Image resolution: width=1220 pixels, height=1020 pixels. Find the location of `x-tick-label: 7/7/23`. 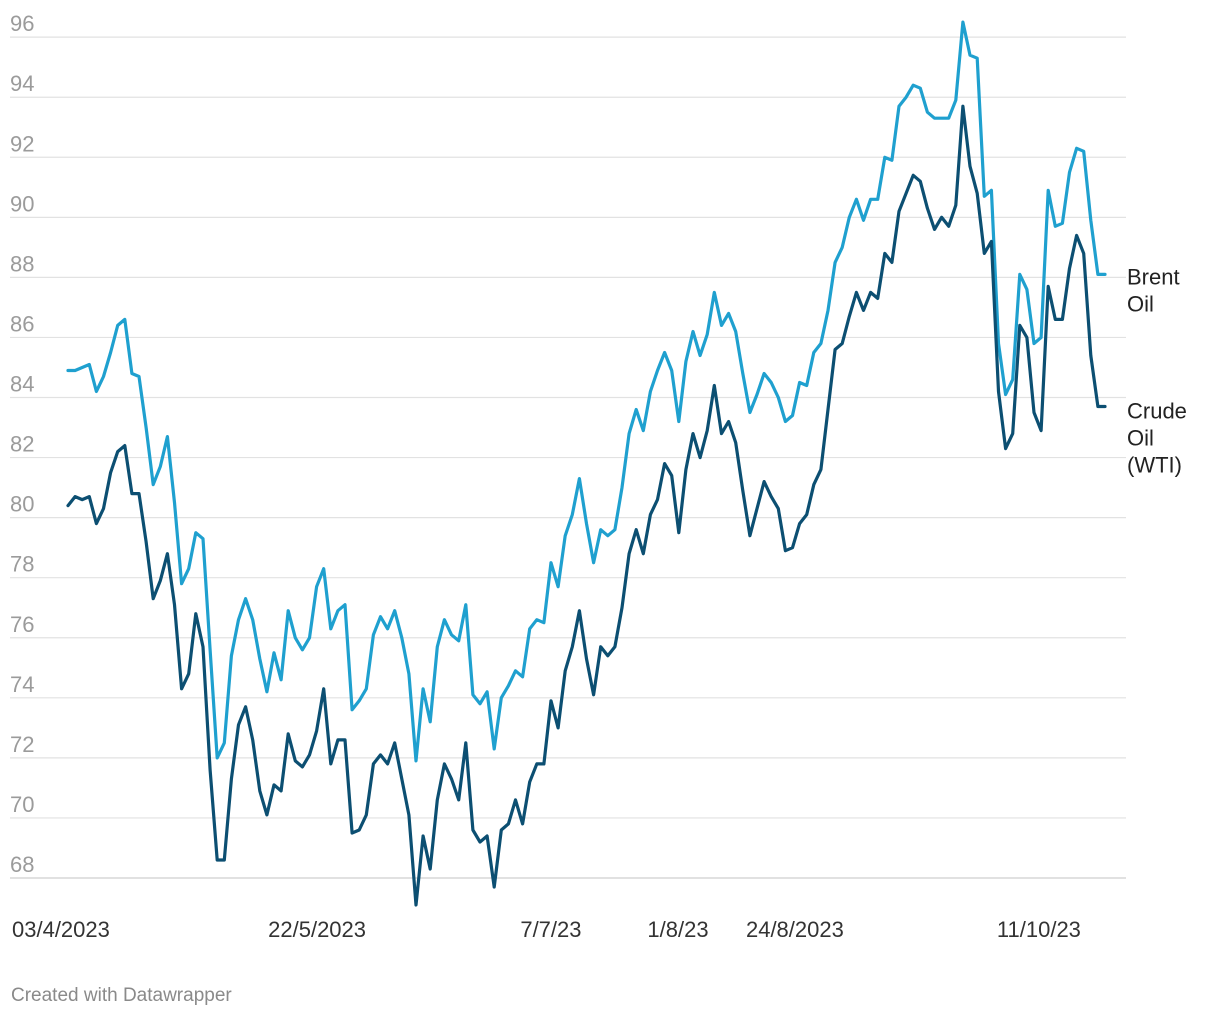

x-tick-label: 7/7/23 is located at coordinates (550, 929).